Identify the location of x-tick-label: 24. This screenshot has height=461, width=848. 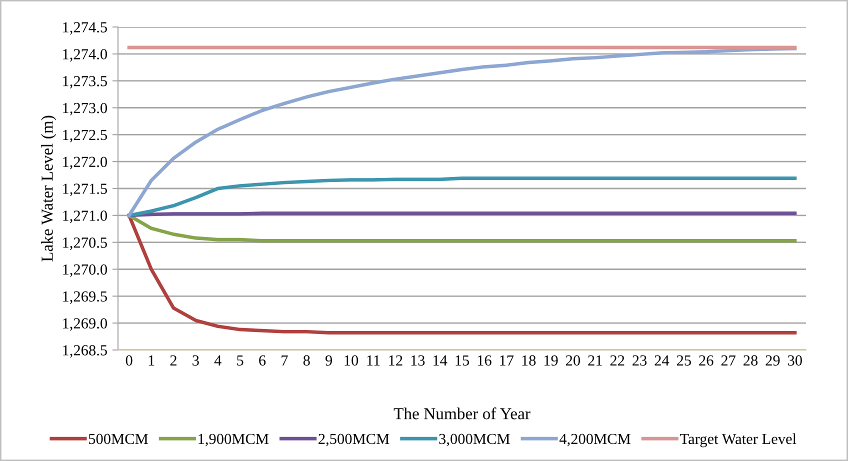
(662, 360).